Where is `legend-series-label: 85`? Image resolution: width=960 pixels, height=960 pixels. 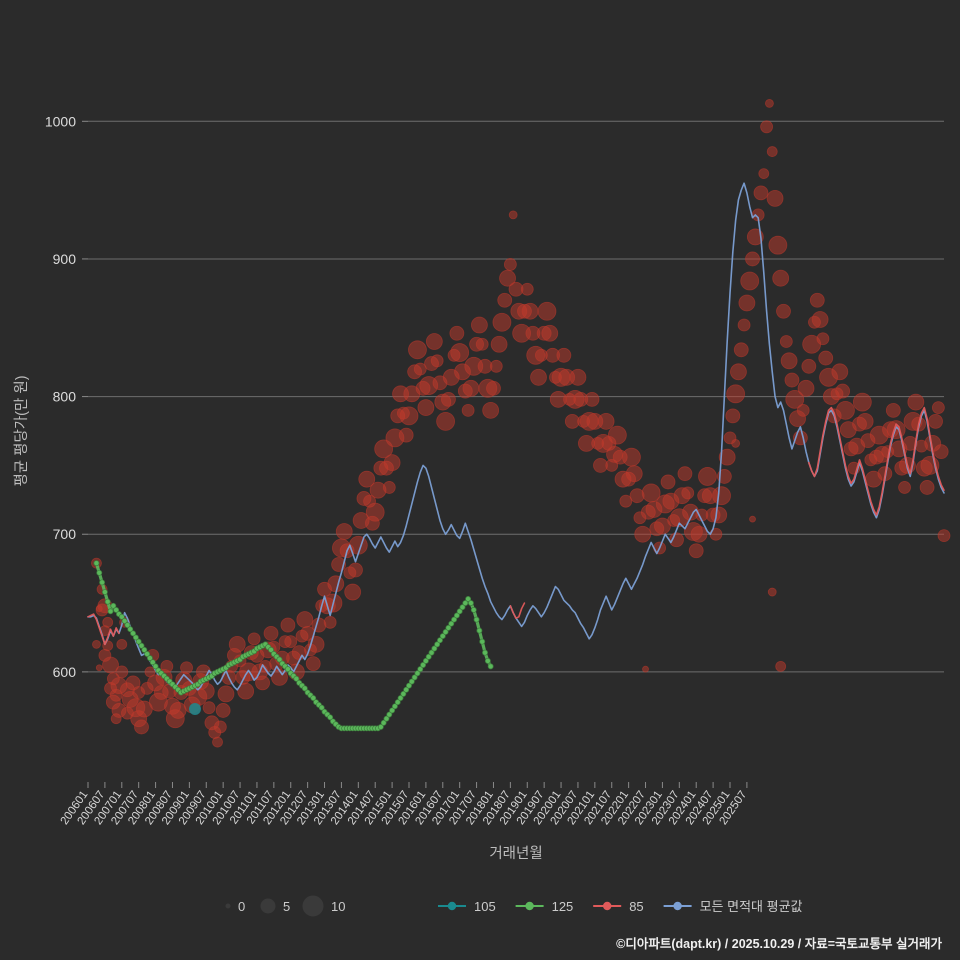
legend-series-label: 85 is located at coordinates (636, 906).